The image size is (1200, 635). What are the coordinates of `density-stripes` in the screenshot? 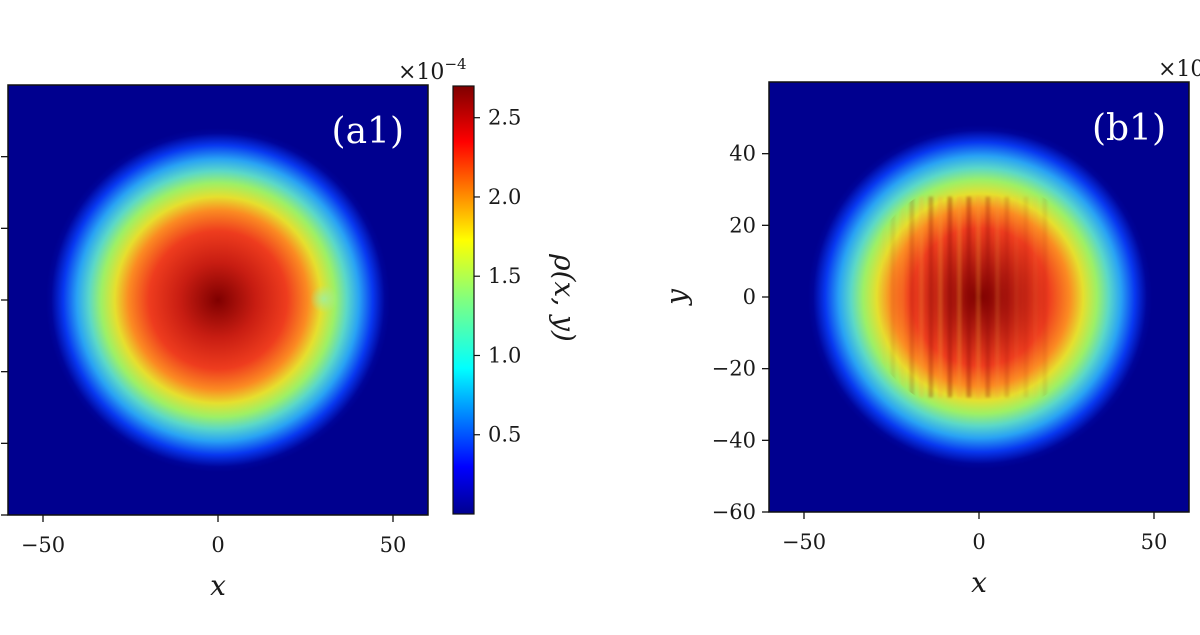 It's located at (964, 297).